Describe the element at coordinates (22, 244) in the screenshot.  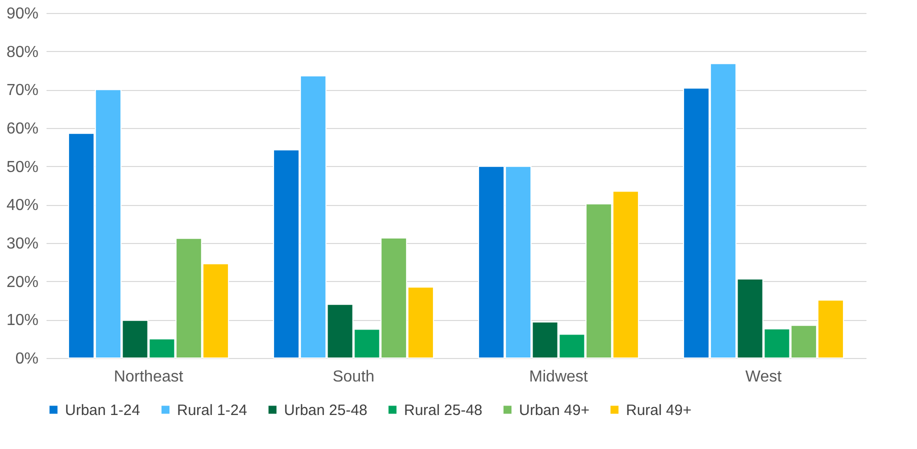
I see `y-tick-label: 30%` at that location.